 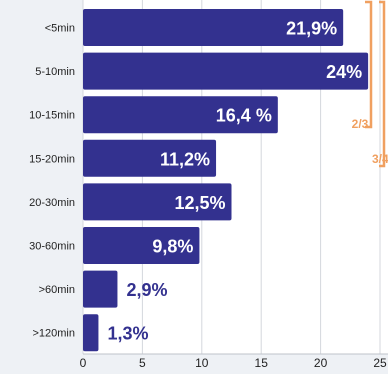 What do you see at coordinates (321, 362) in the screenshot?
I see `x-tick-label: 20` at bounding box center [321, 362].